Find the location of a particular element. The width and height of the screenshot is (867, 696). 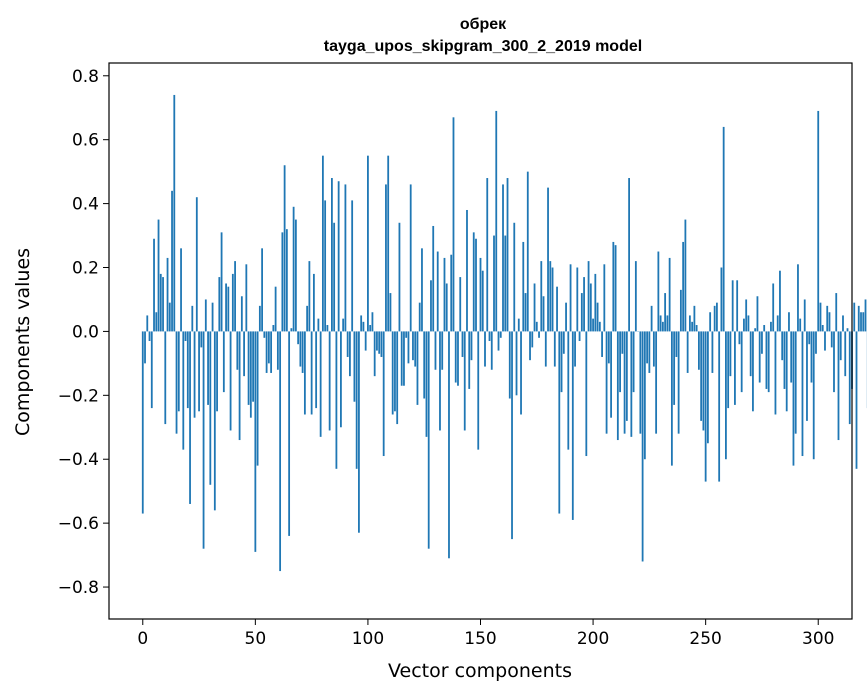

y-tick-label: −0.6 is located at coordinates (78, 524).